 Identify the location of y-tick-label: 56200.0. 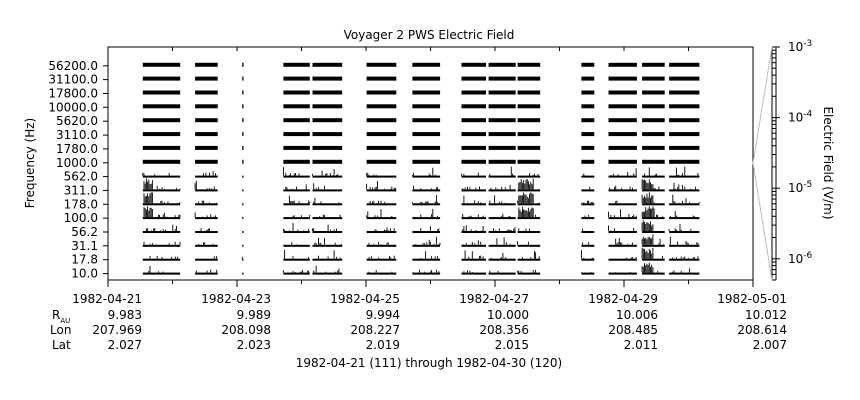
(73, 66).